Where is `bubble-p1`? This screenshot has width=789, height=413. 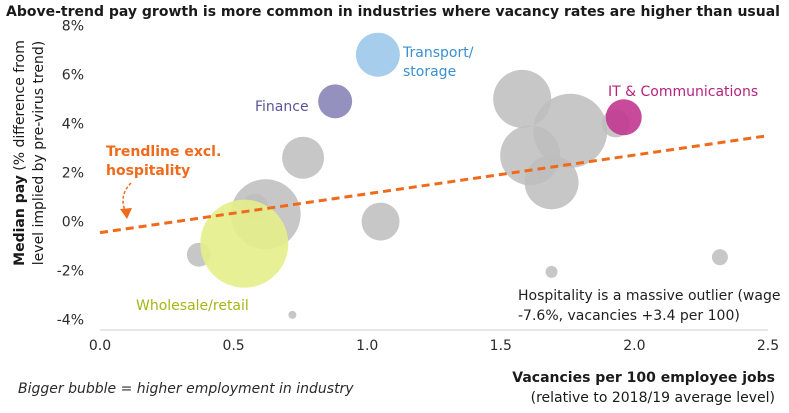 bubble-p1 is located at coordinates (522, 98).